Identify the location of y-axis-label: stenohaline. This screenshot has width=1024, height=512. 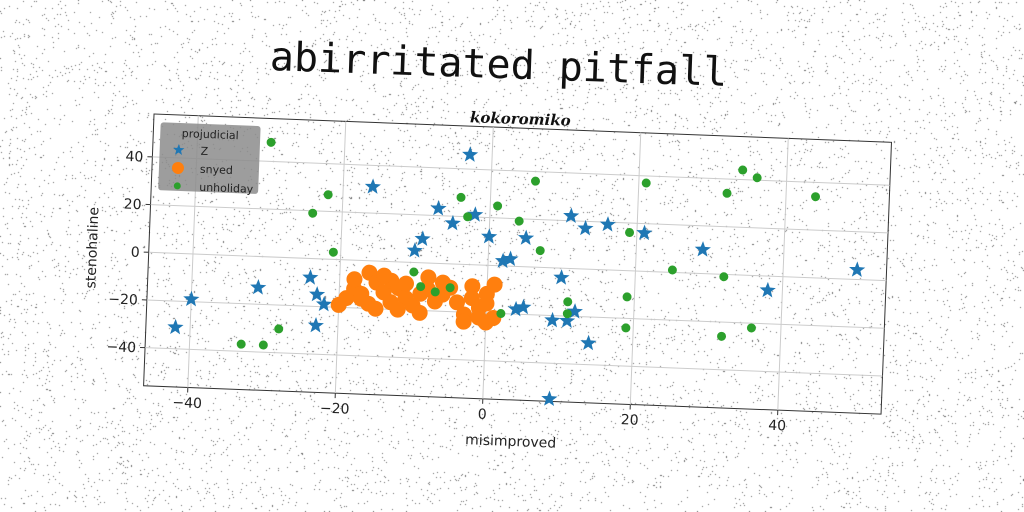
(92, 248).